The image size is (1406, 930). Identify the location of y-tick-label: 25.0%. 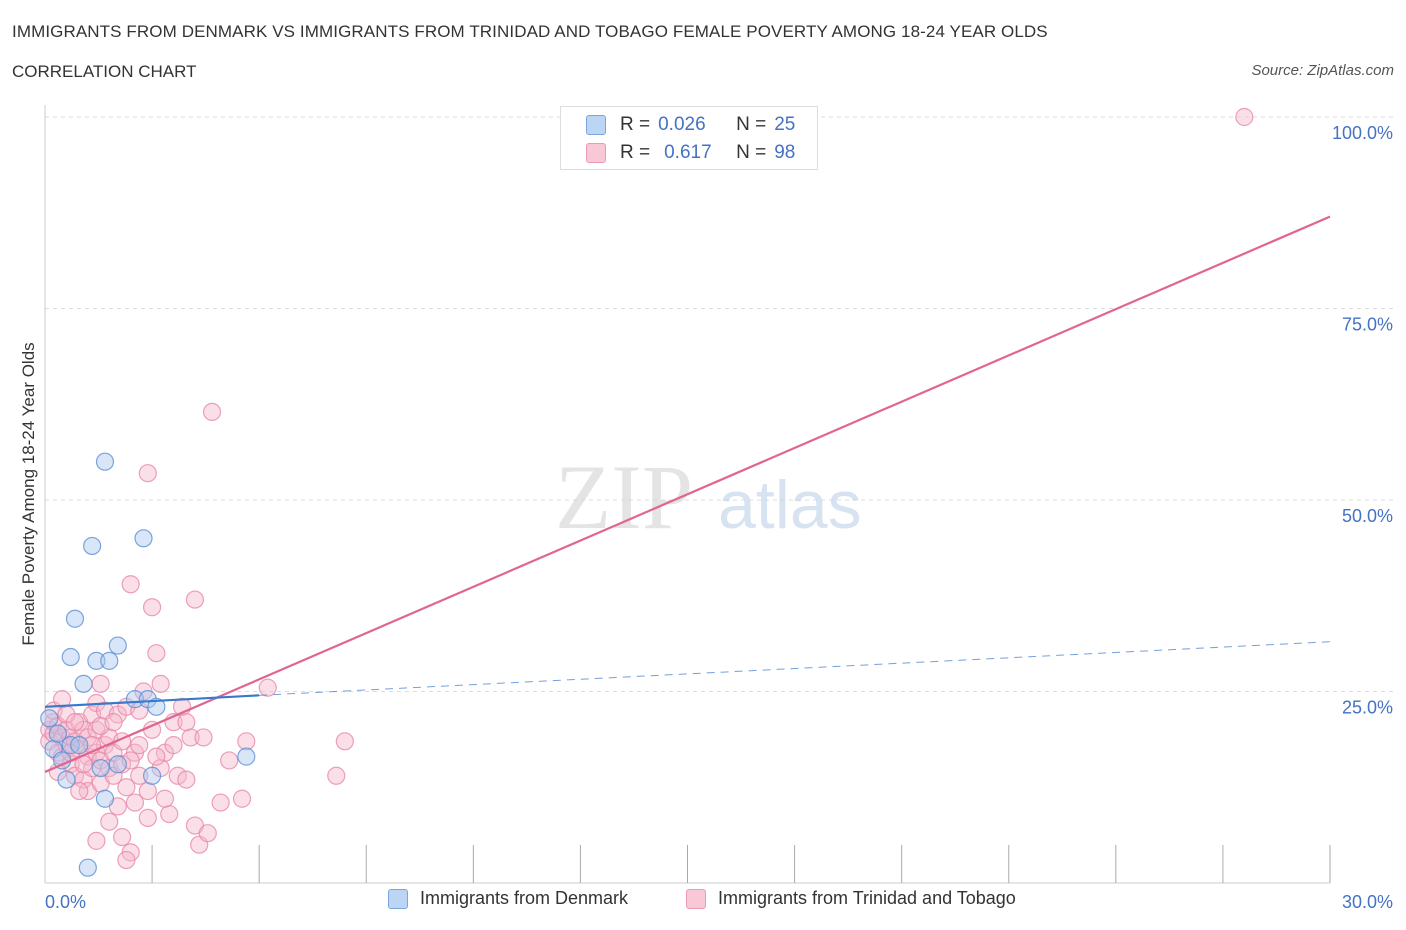
(1367, 708).